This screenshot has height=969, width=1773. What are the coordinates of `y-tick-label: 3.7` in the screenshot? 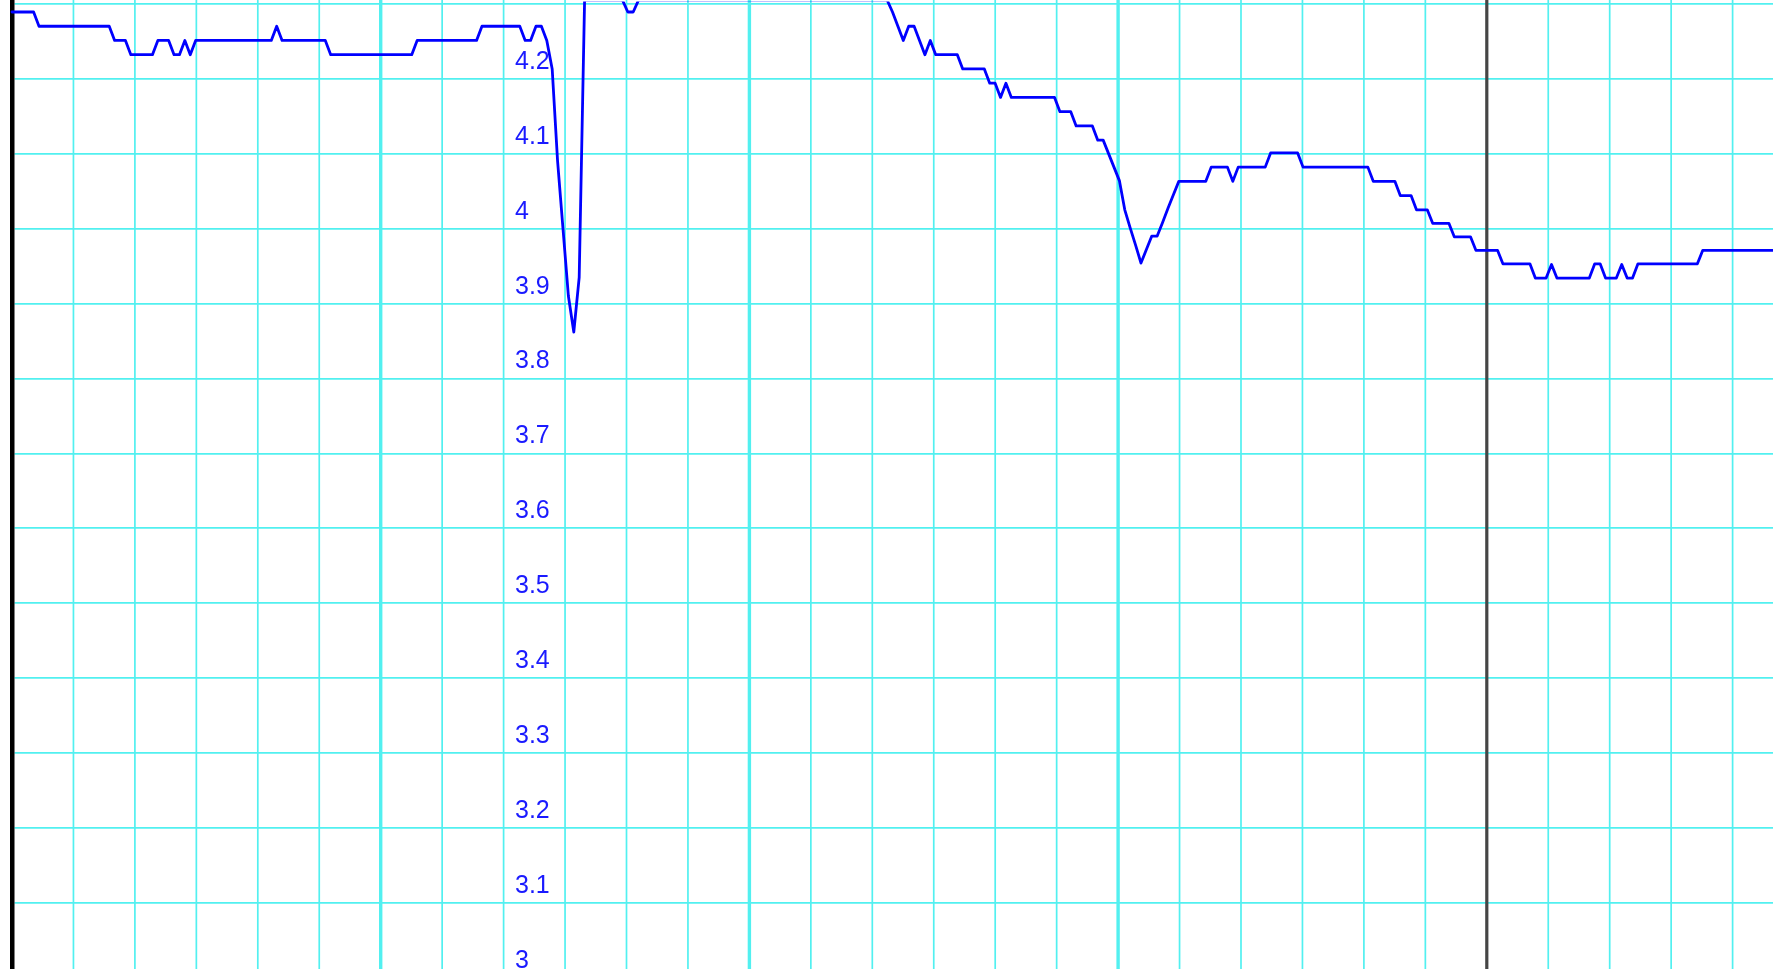 It's located at (532, 434).